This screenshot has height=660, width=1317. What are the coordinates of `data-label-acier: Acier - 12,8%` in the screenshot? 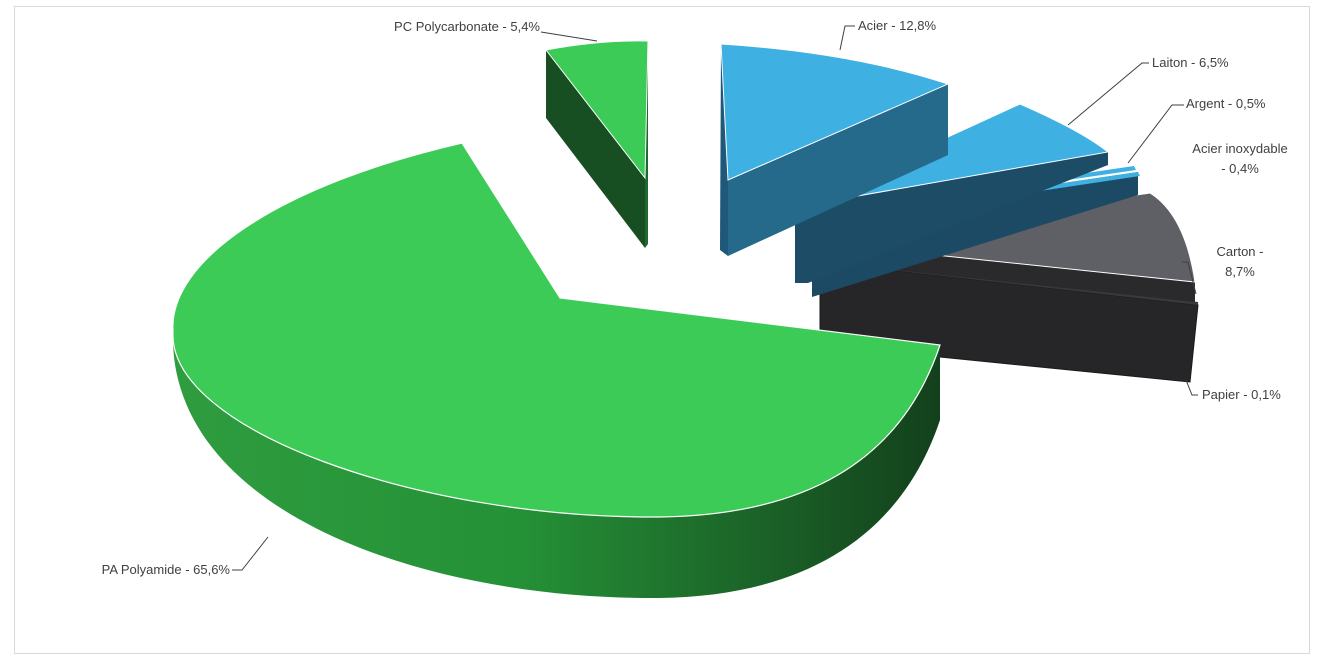 It's located at (897, 25).